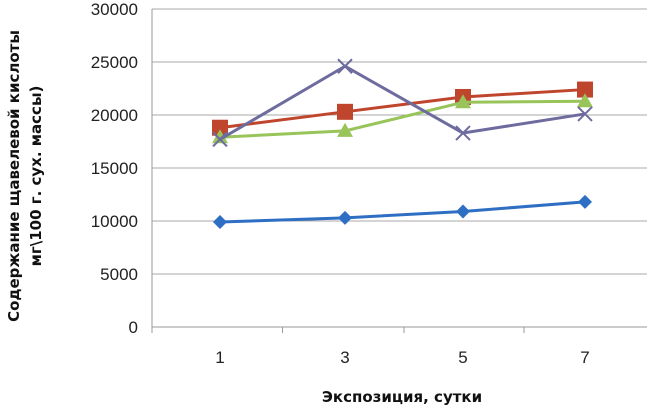 Image resolution: width=647 pixels, height=411 pixels. Describe the element at coordinates (402, 397) in the screenshot. I see `x-axis-title: Экспозиция, сутки` at that location.